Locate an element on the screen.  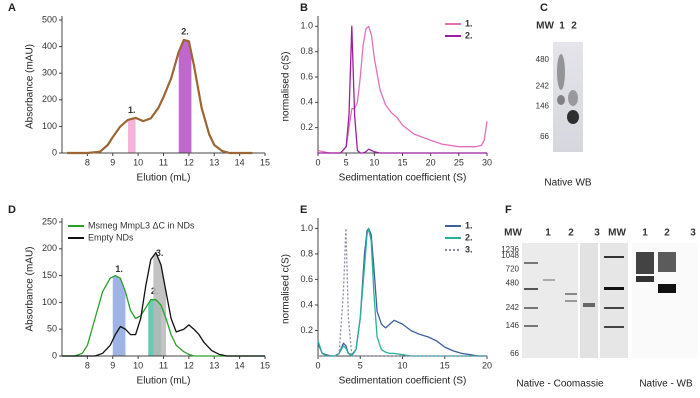
region-label: 3. is located at coordinates (160, 253).